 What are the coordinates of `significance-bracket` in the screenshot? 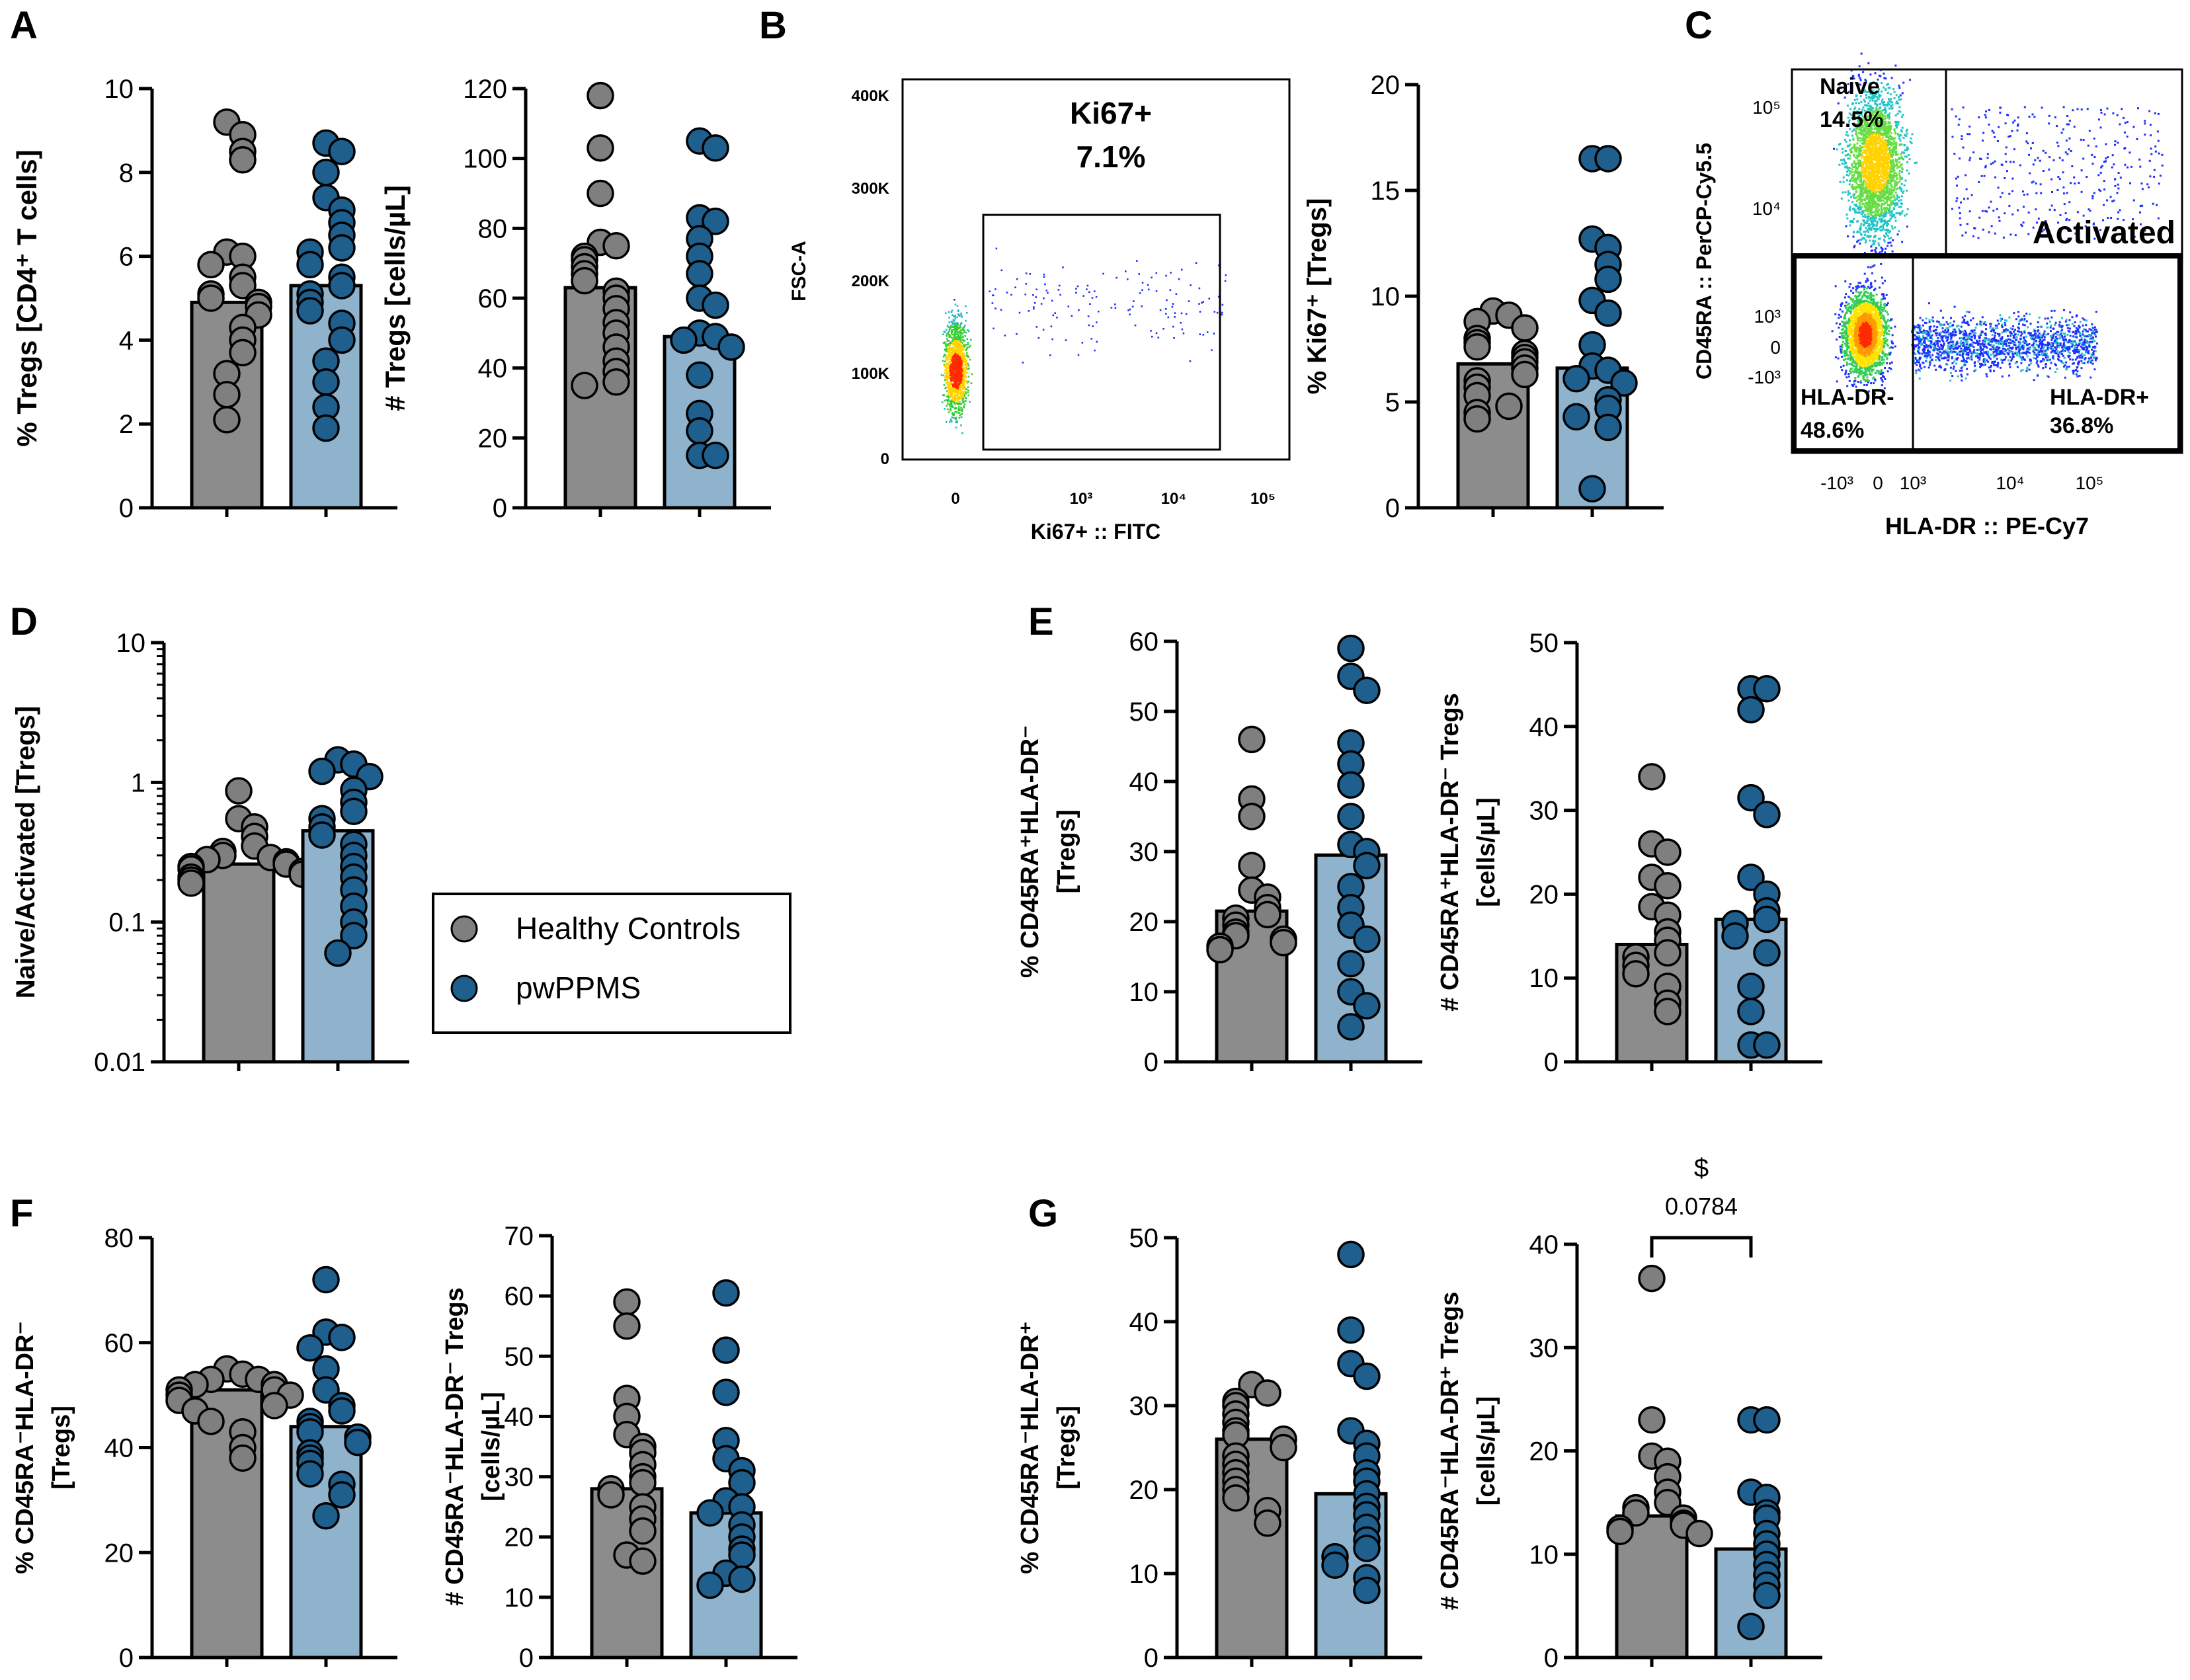 It's located at (1701, 1247).